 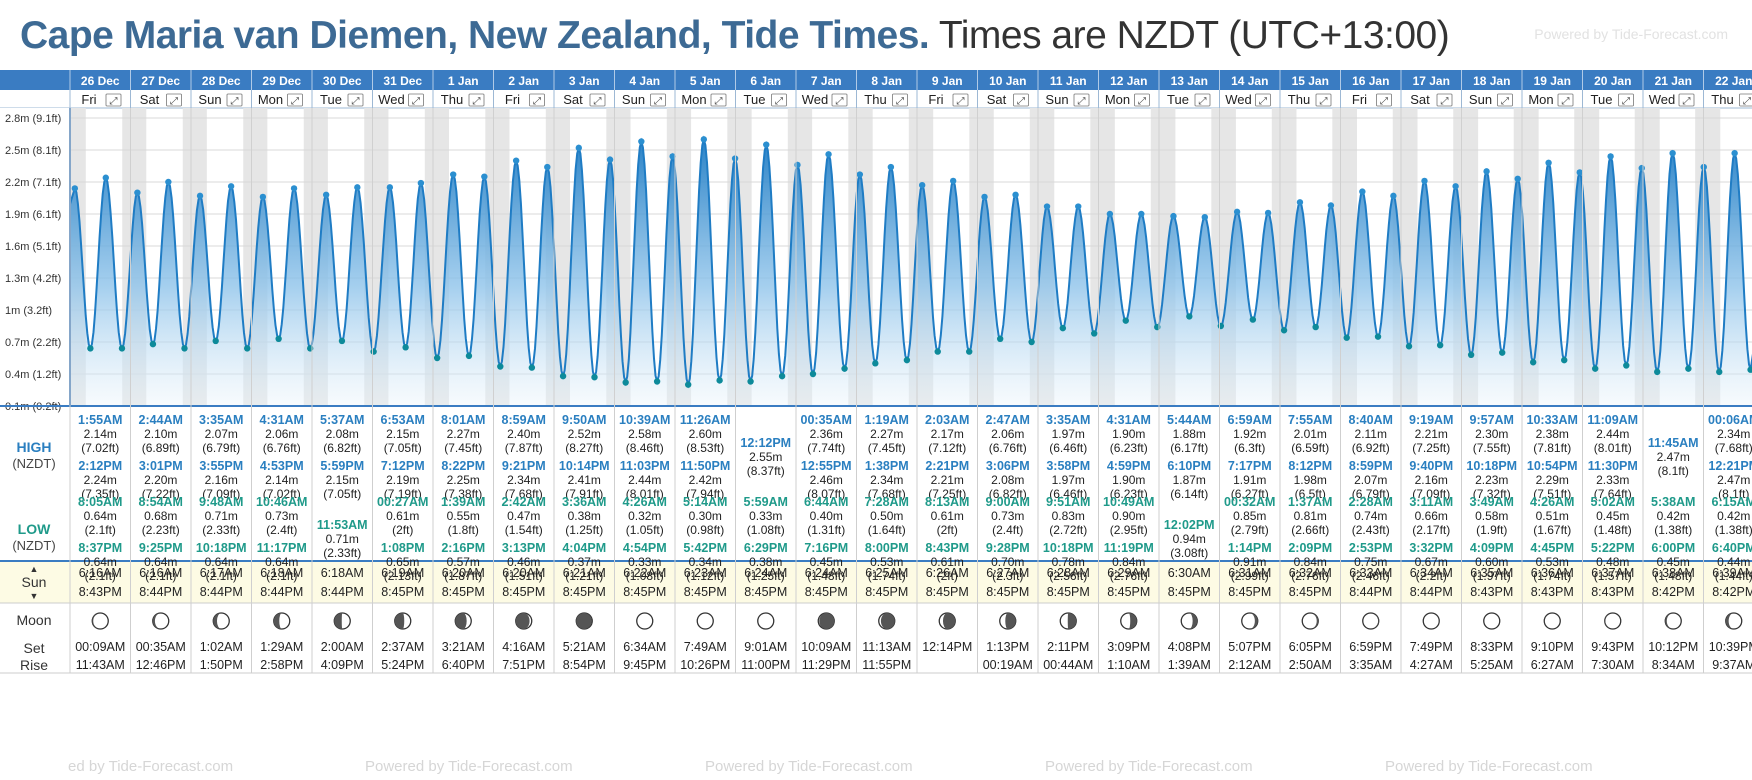 I want to click on high-tide-height-ft: (6.92ft), so click(x=1371, y=448).